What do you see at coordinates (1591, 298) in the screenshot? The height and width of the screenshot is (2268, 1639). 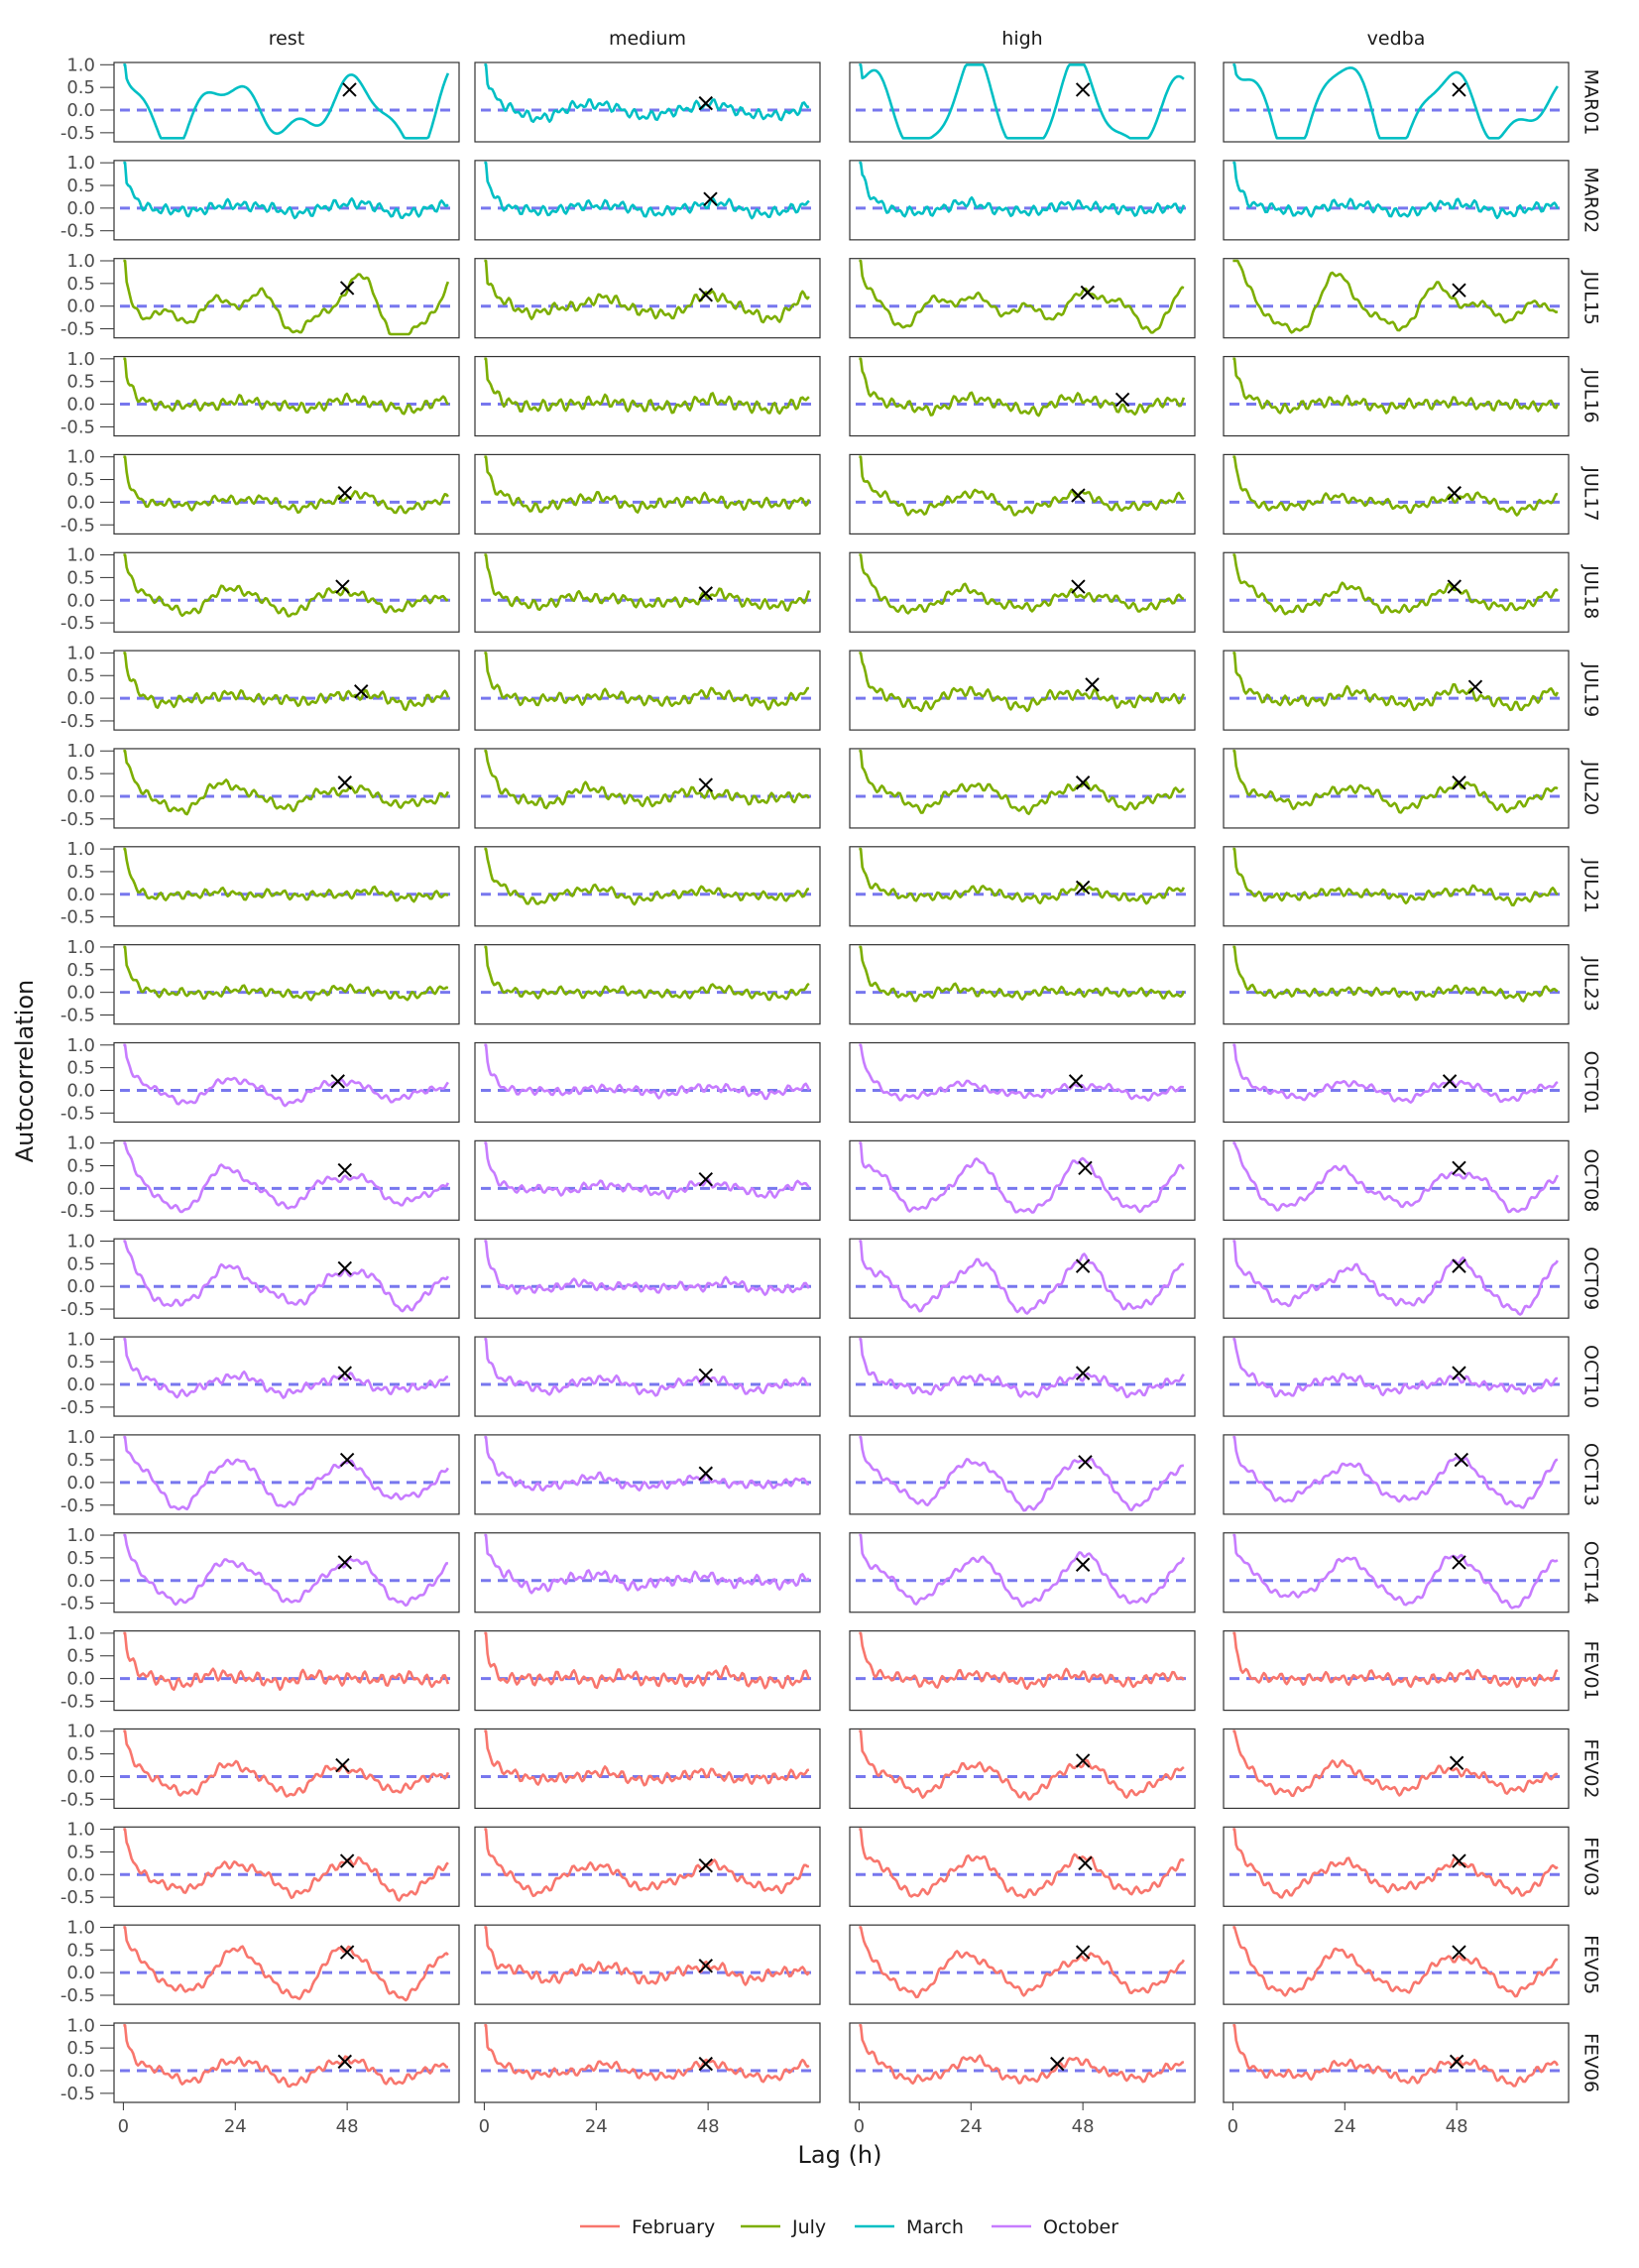 I see `row-strip-label: JUL15` at bounding box center [1591, 298].